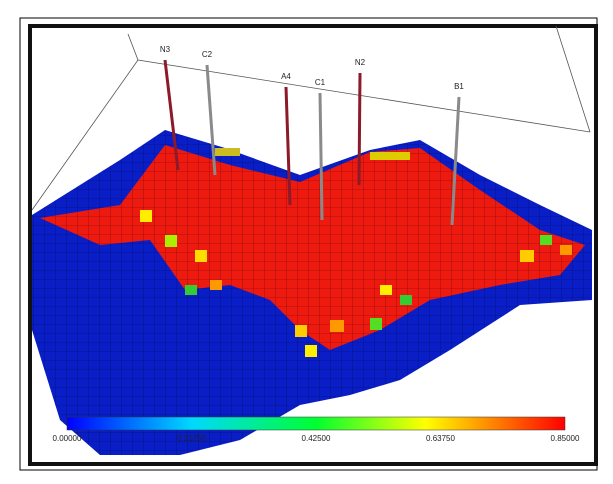 This screenshot has width=613, height=484. I want to click on well-label: C2, so click(207, 54).